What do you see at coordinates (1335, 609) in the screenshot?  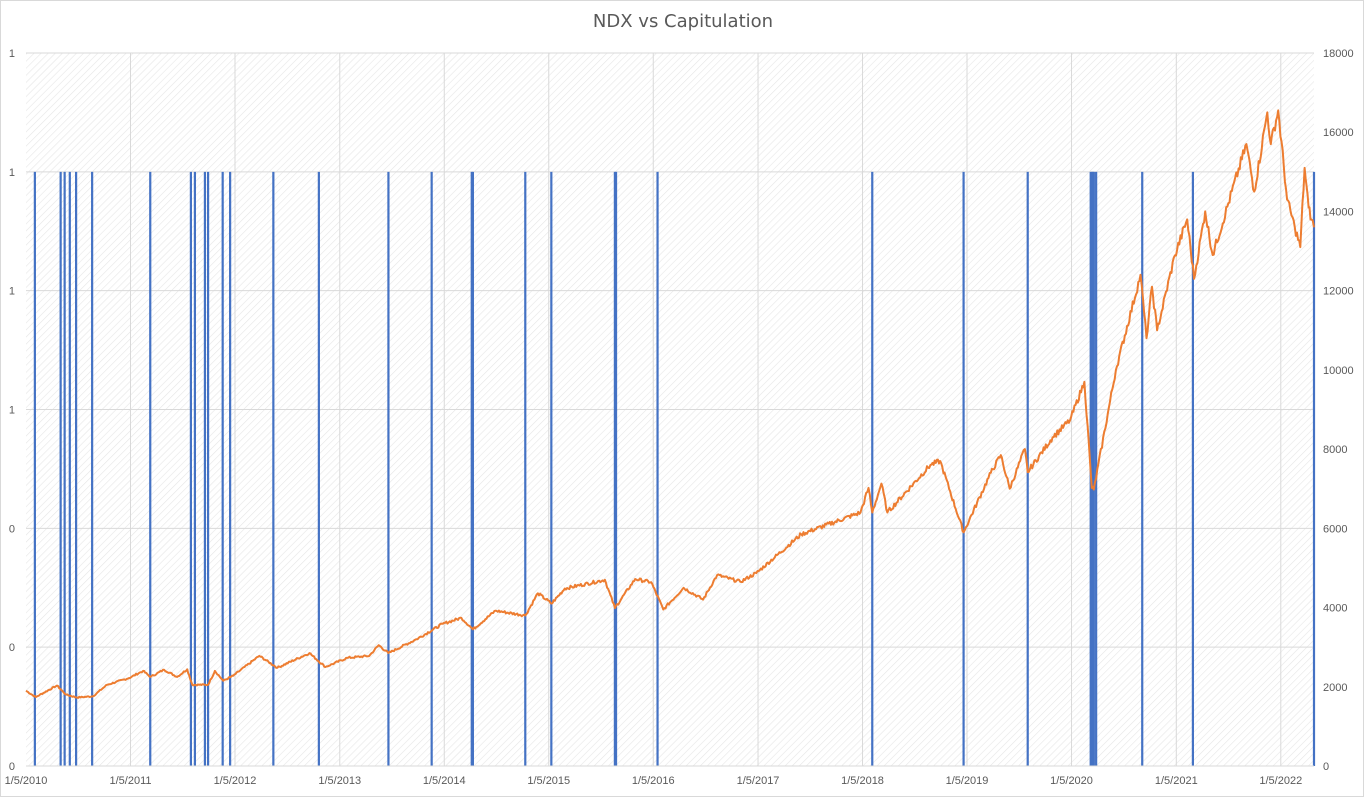 I see `right-y-tick-label: 4000` at bounding box center [1335, 609].